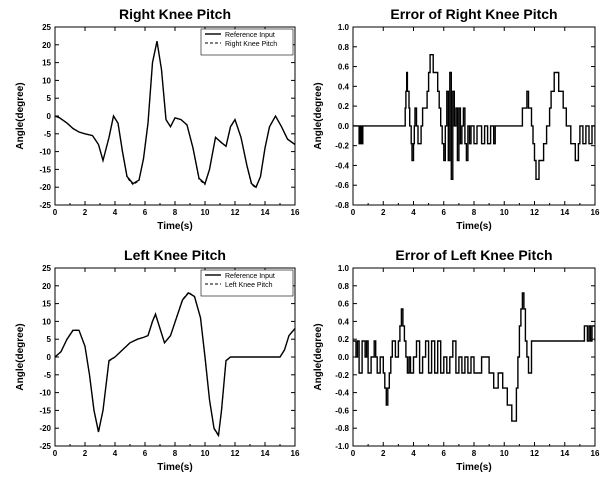 The width and height of the screenshot is (602, 484). Describe the element at coordinates (342, 446) in the screenshot. I see `y-tick-label: -1.0` at that location.